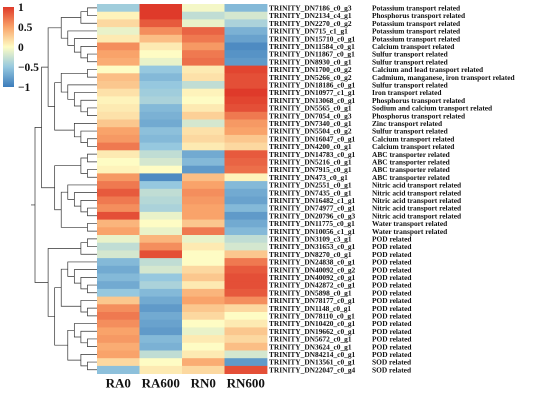 Image resolution: width=550 pixels, height=417 pixels. What do you see at coordinates (310, 192) in the screenshot?
I see `row-gene-label: TRINITY_DN7435_c0_g1` at bounding box center [310, 192].